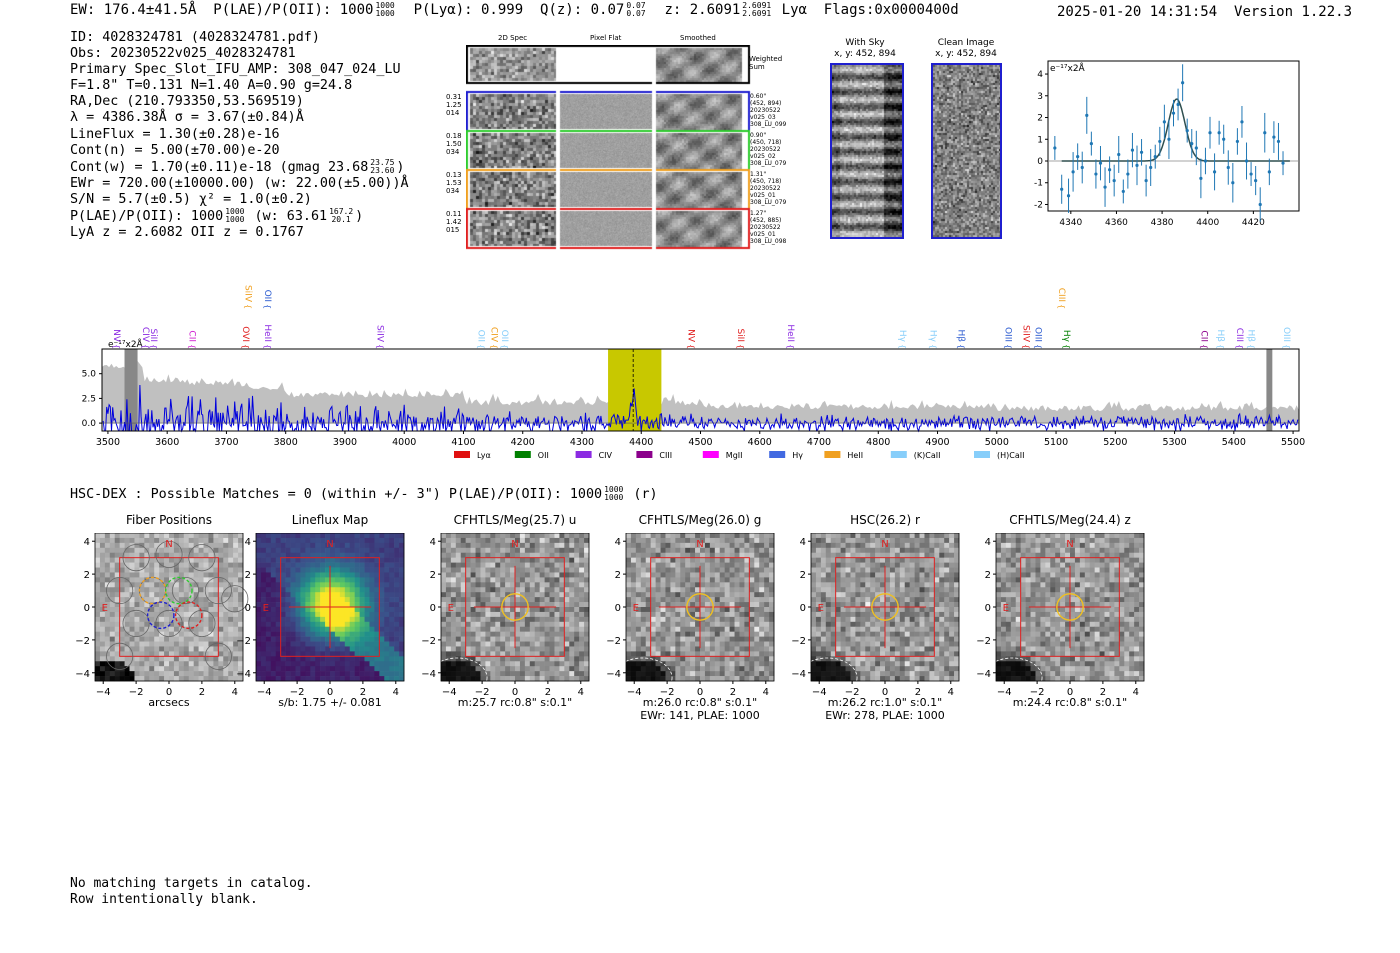  What do you see at coordinates (932, 346) in the screenshot?
I see `emission-line-bracket: {` at bounding box center [932, 346].